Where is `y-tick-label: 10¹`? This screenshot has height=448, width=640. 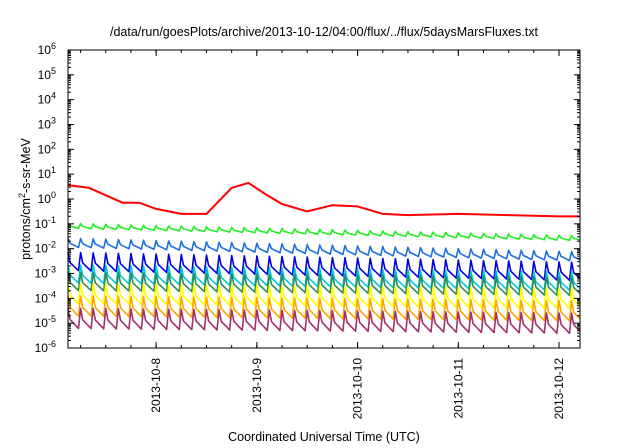
y-tick-label: 10¹ is located at coordinates (47, 173).